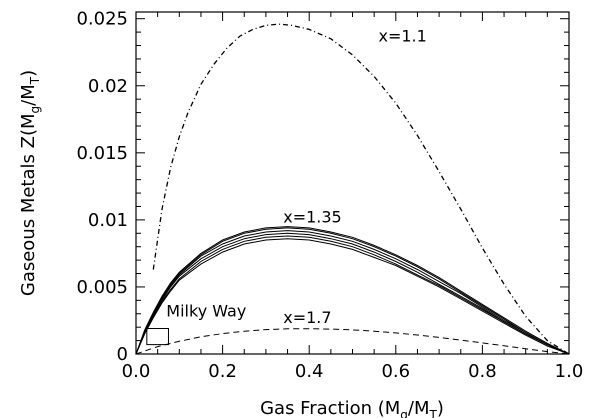  What do you see at coordinates (307, 317) in the screenshot?
I see `annotation-label-2: x=1.7` at bounding box center [307, 317].